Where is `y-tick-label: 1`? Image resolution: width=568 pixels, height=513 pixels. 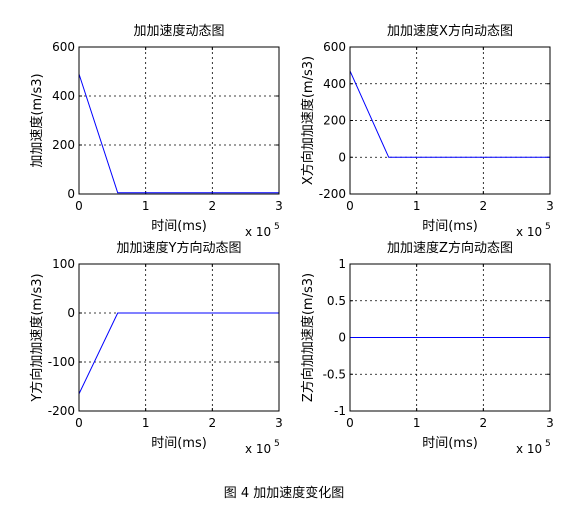 y-tick-label: 1 is located at coordinates (342, 264).